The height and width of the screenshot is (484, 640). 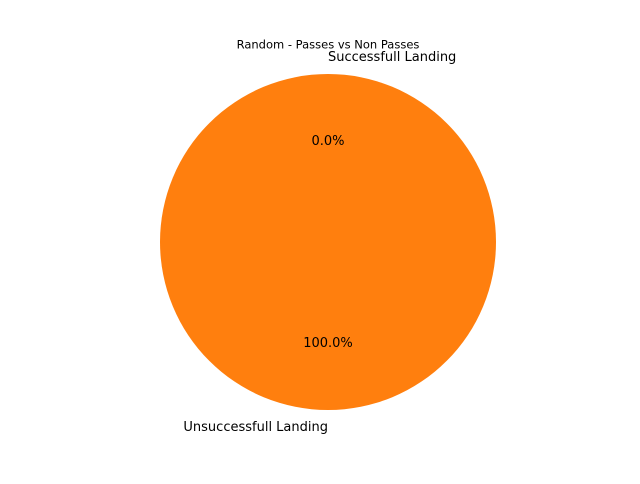 What do you see at coordinates (328, 45) in the screenshot?
I see `chart-title: Random - Passes vs Non Passes` at bounding box center [328, 45].